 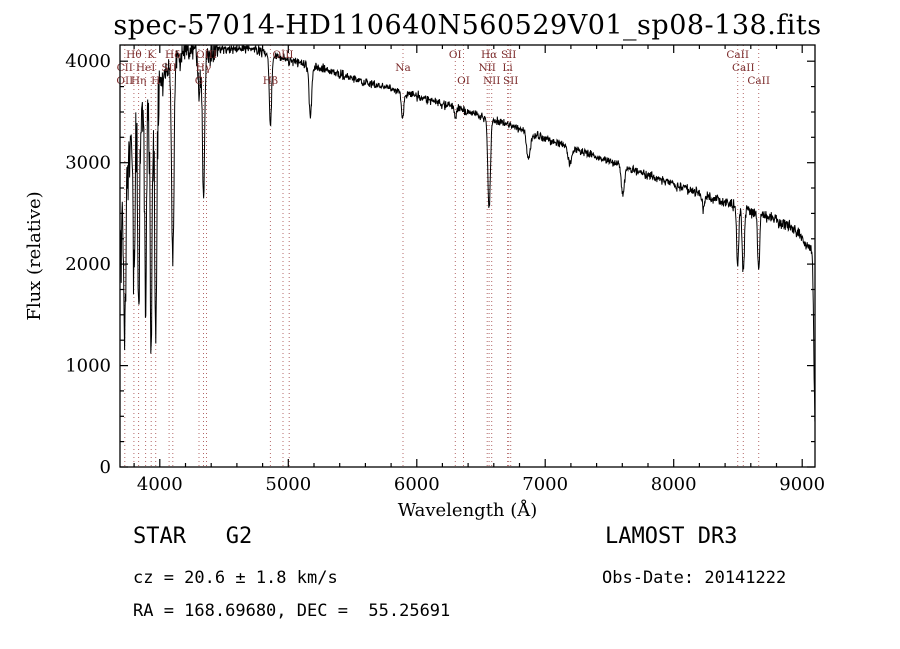 What do you see at coordinates (138, 81) in the screenshot?
I see `feature-label: Hη` at bounding box center [138, 81].